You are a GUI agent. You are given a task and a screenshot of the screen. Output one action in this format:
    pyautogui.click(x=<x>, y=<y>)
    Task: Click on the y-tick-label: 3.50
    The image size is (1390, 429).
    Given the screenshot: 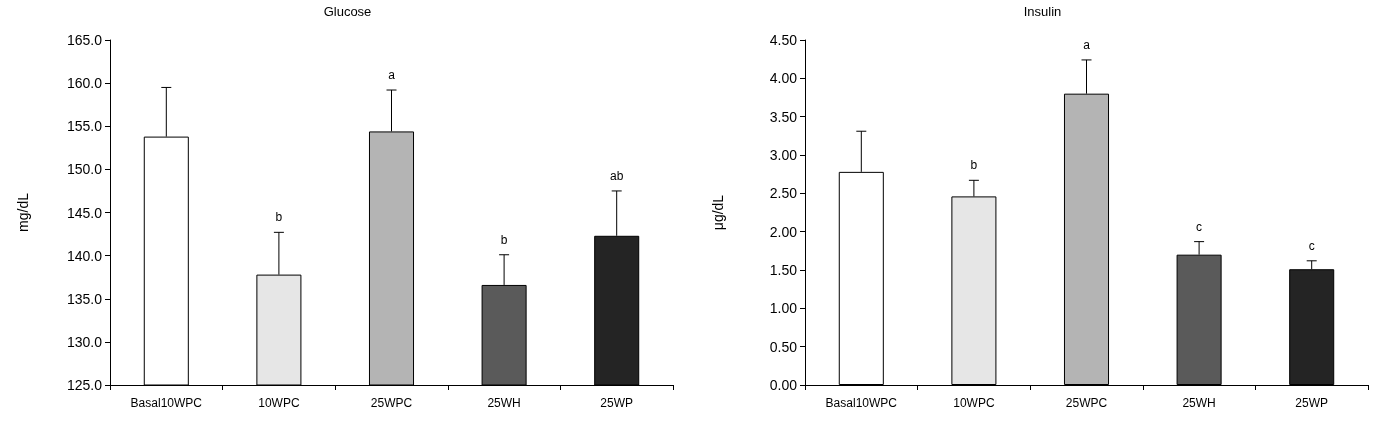 What is the action you would take?
    pyautogui.click(x=783, y=116)
    